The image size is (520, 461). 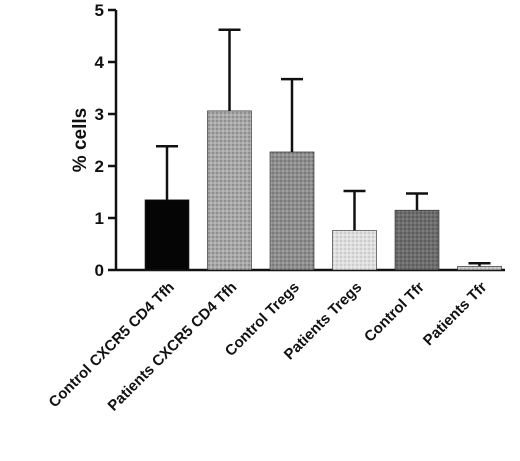 I want to click on y-tick-label: 2, so click(x=99, y=166).